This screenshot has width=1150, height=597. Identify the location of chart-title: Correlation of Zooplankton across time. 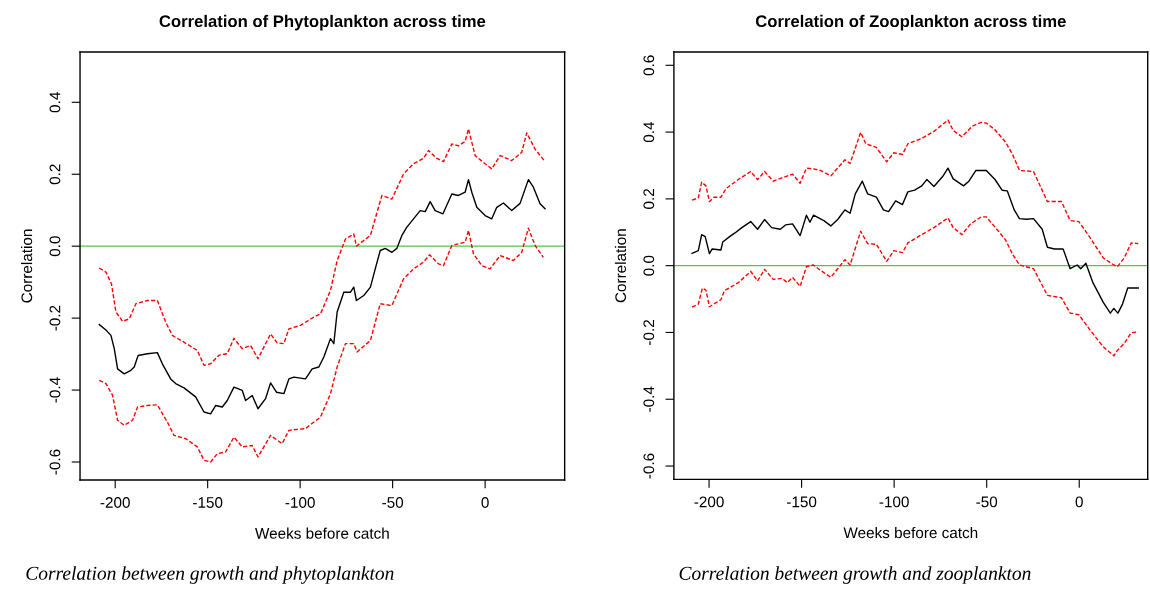
(910, 22).